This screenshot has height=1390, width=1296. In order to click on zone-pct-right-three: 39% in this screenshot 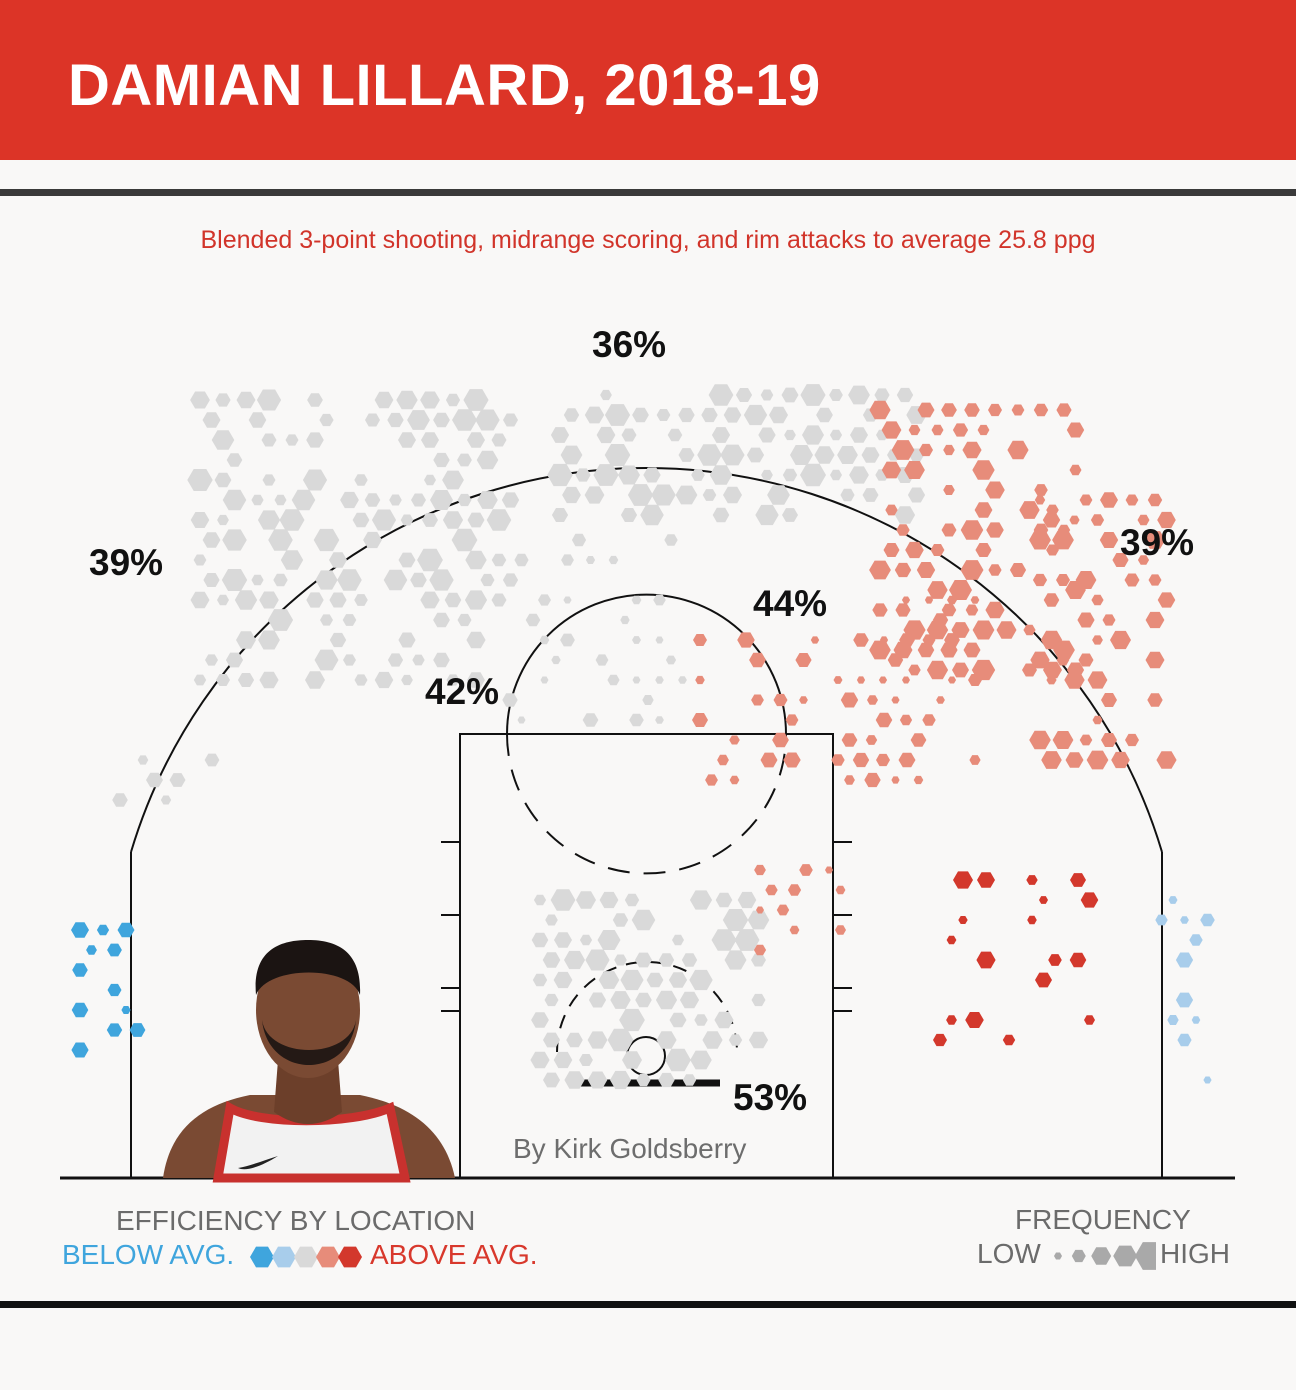, I will do `click(1157, 542)`.